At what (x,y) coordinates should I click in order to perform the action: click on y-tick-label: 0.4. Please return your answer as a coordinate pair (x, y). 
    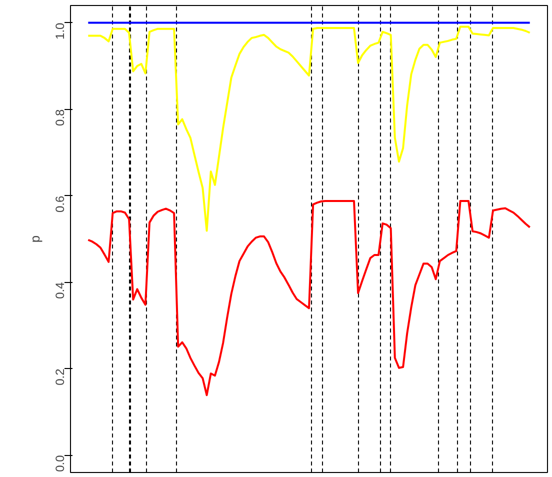
    Looking at the image, I should click on (60, 290).